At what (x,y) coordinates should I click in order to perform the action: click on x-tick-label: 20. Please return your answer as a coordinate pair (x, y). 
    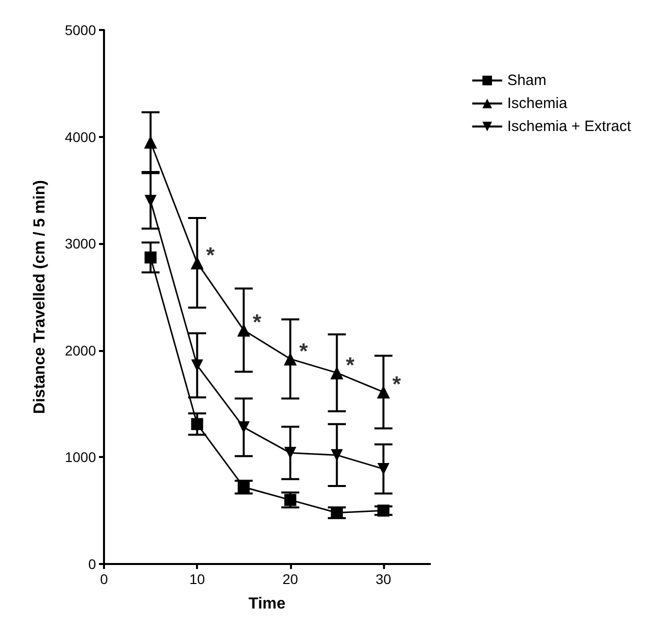
    Looking at the image, I should click on (290, 579).